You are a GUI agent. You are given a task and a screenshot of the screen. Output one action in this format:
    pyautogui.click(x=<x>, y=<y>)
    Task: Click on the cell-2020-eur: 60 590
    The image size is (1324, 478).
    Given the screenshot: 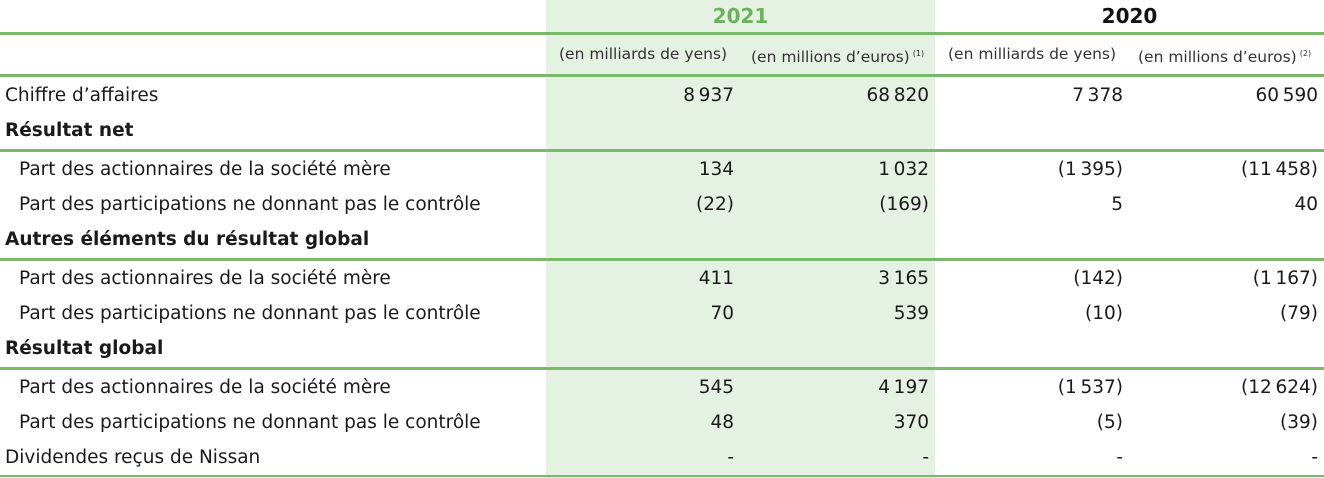 What is the action you would take?
    pyautogui.click(x=1286, y=95)
    